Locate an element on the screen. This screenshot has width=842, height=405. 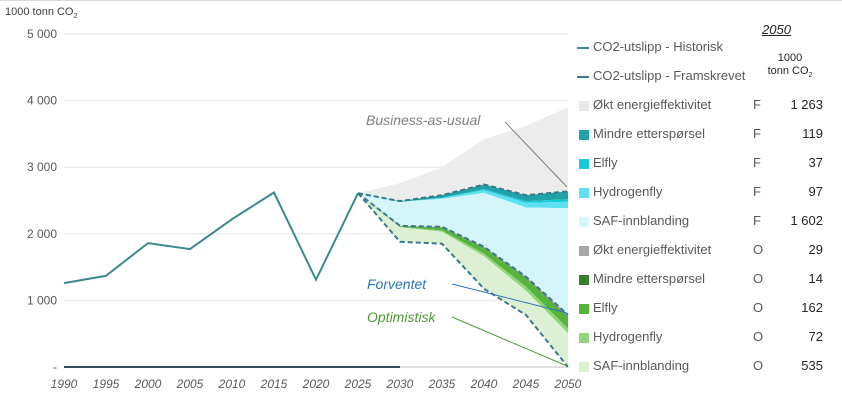
legend-value-2050: 162 is located at coordinates (812, 307).